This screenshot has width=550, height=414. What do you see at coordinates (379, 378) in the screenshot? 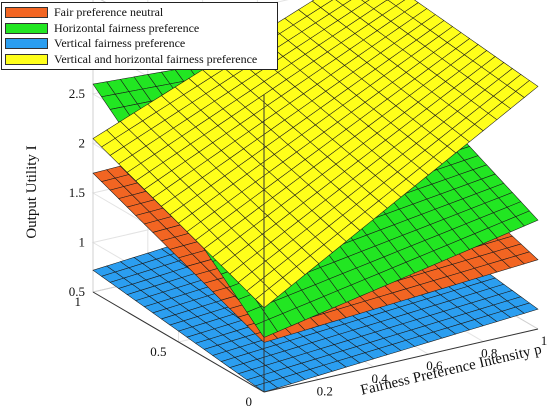
I see `x-tick-label: 0.4` at bounding box center [379, 378].